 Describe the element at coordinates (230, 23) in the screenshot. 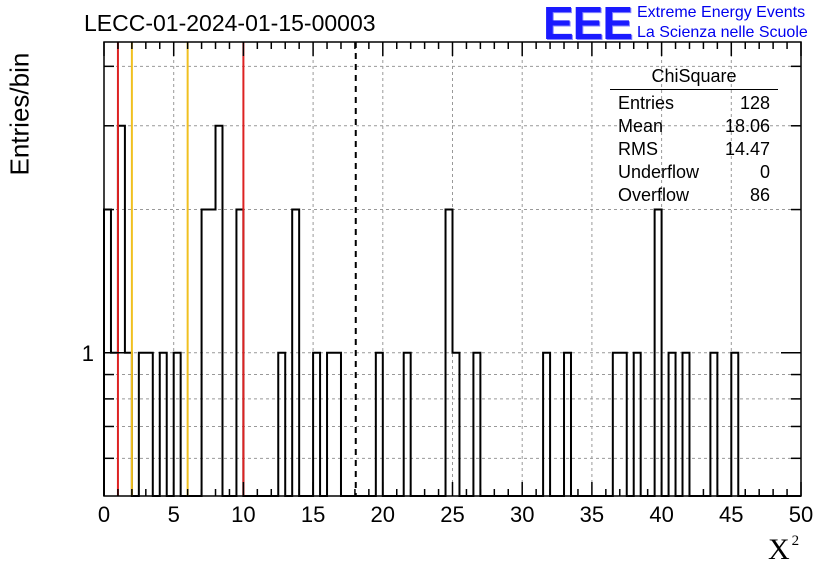

I see `chart-title: LECC-01-2024-01-15-00003` at that location.